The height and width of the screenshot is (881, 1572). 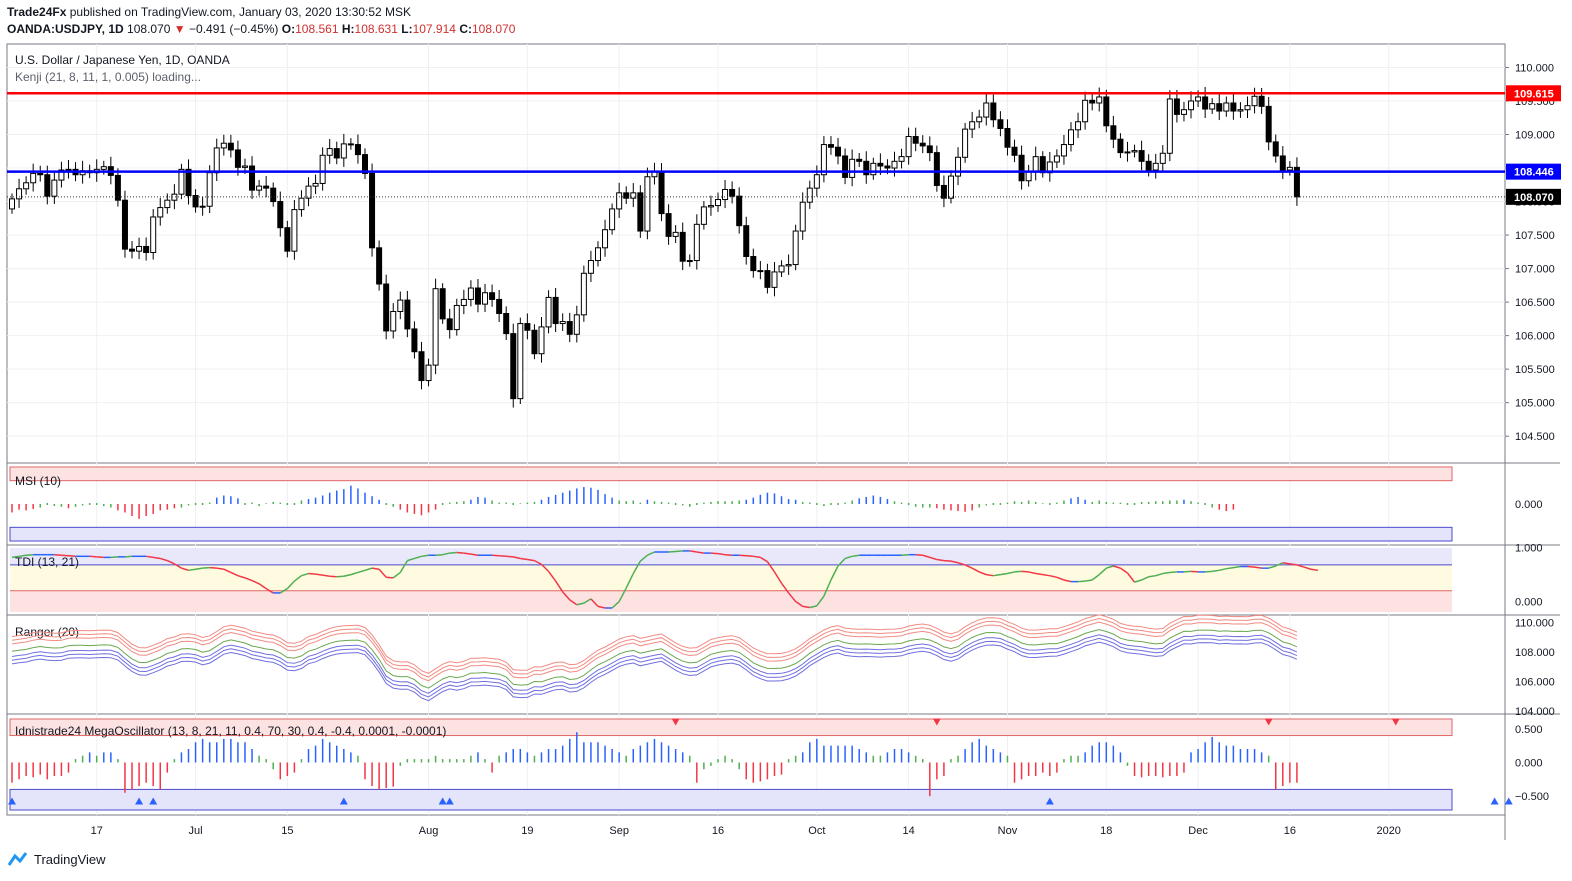 I want to click on msi-upper-band, so click(x=731, y=474).